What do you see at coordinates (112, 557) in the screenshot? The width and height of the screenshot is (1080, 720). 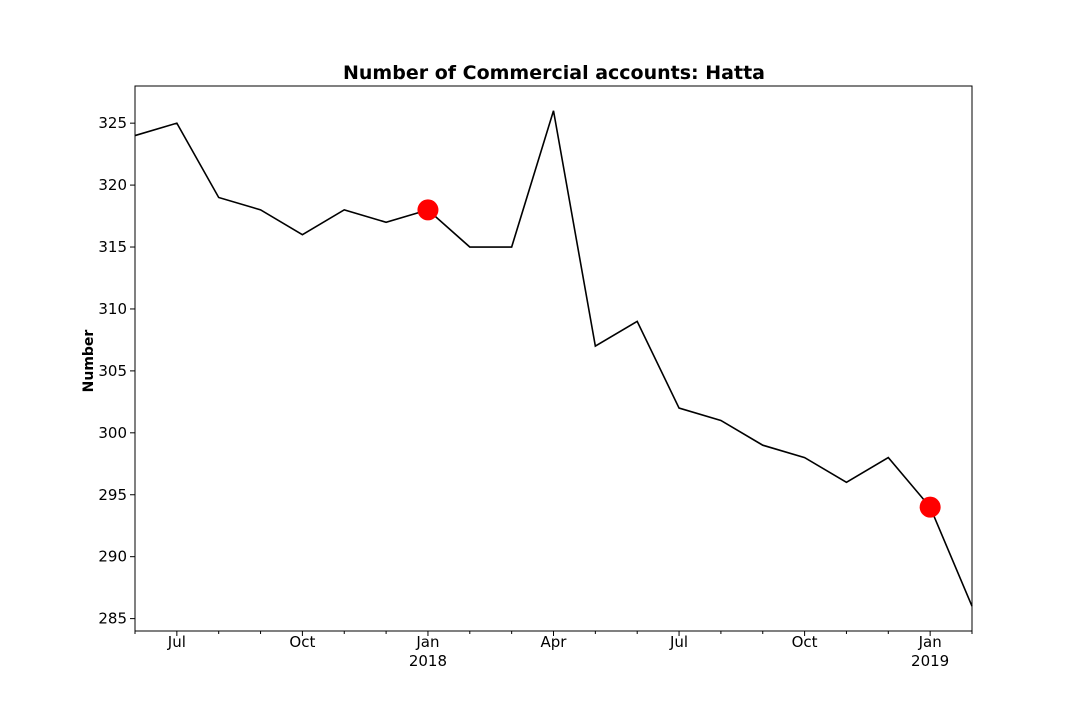 I see `y-tick-label: 290` at bounding box center [112, 557].